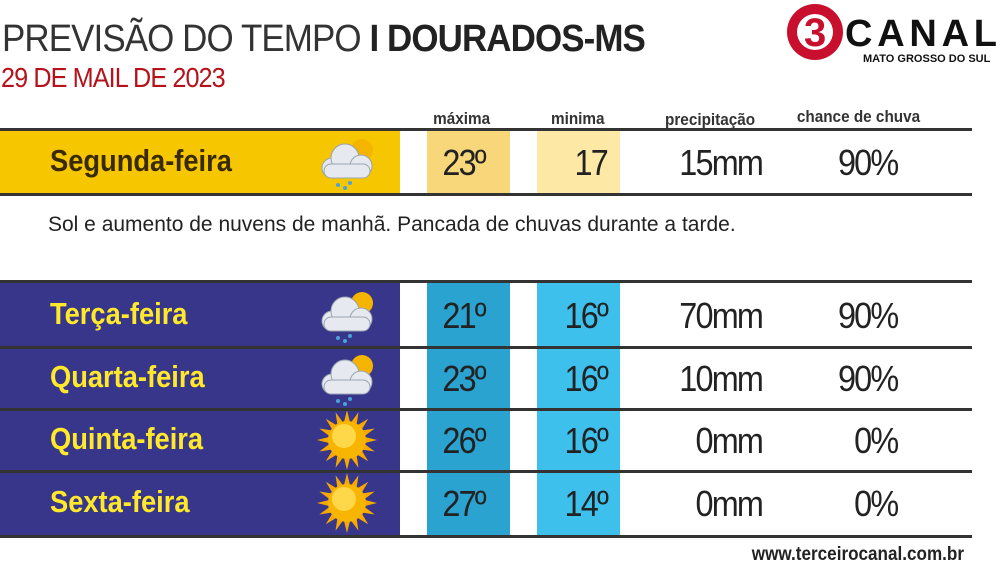 The image size is (1002, 566). What do you see at coordinates (464, 440) in the screenshot?
I see `max-temp: 26º` at bounding box center [464, 440].